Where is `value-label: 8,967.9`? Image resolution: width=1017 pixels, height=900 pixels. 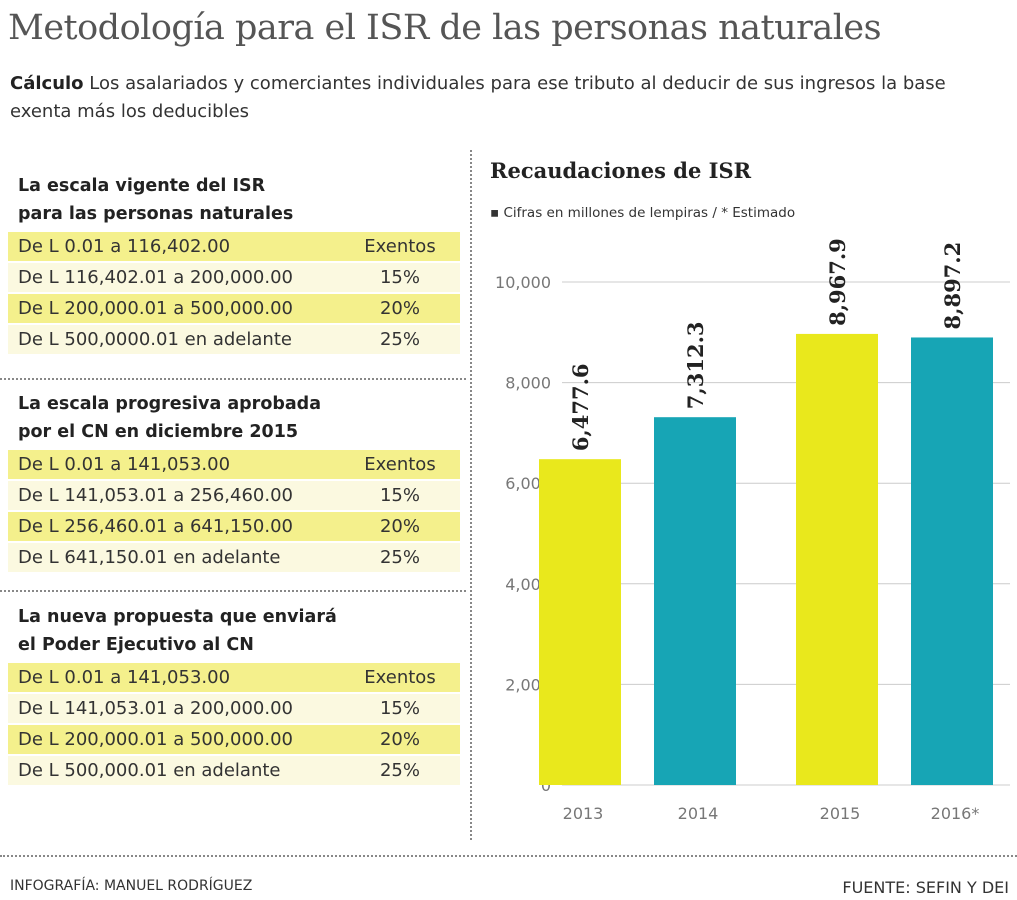
value-label: 8,967.9 is located at coordinates (837, 282).